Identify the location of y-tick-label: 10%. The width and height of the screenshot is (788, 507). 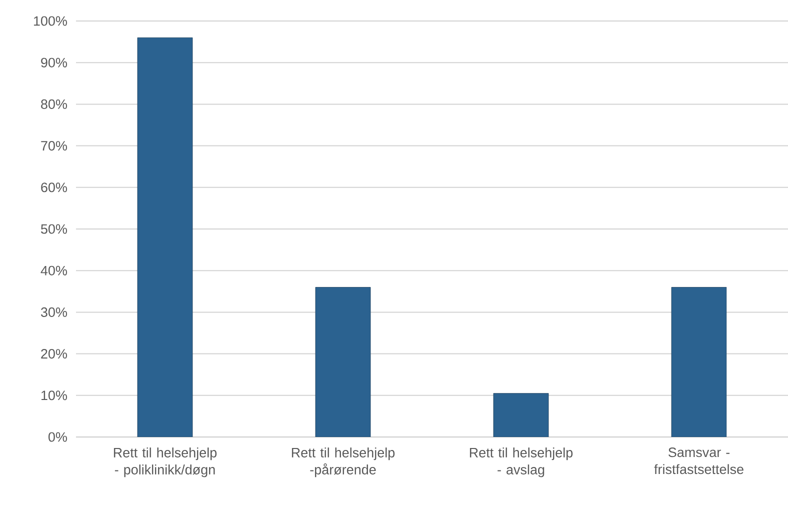
(54, 395).